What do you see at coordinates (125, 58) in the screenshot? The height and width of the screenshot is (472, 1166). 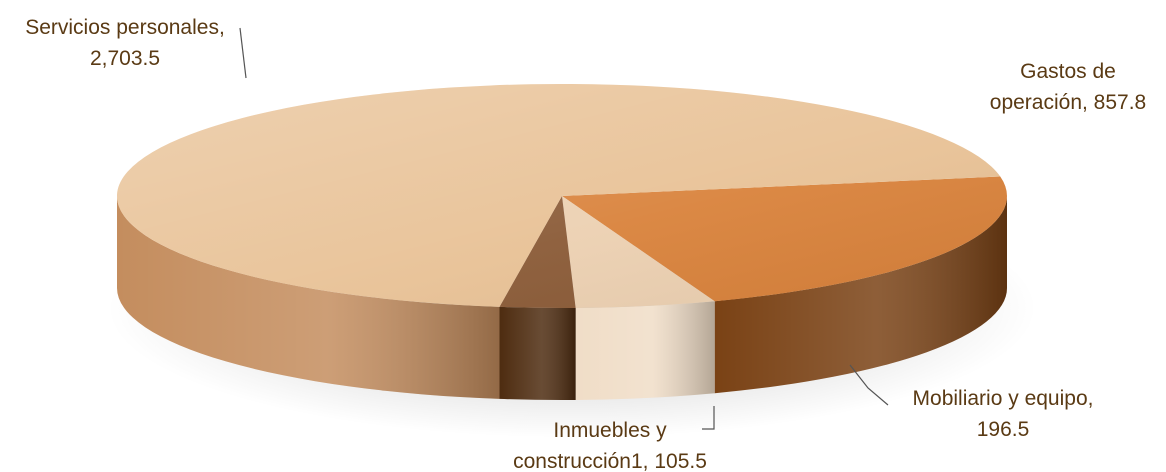 I see `data-label-line: 2,703.5` at bounding box center [125, 58].